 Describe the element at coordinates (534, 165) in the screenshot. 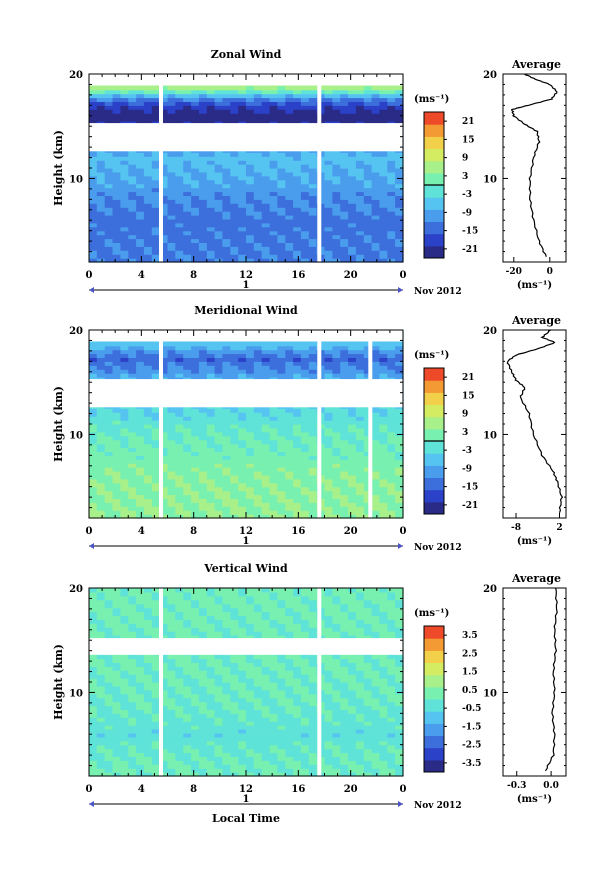

I see `average-profile-line` at that location.